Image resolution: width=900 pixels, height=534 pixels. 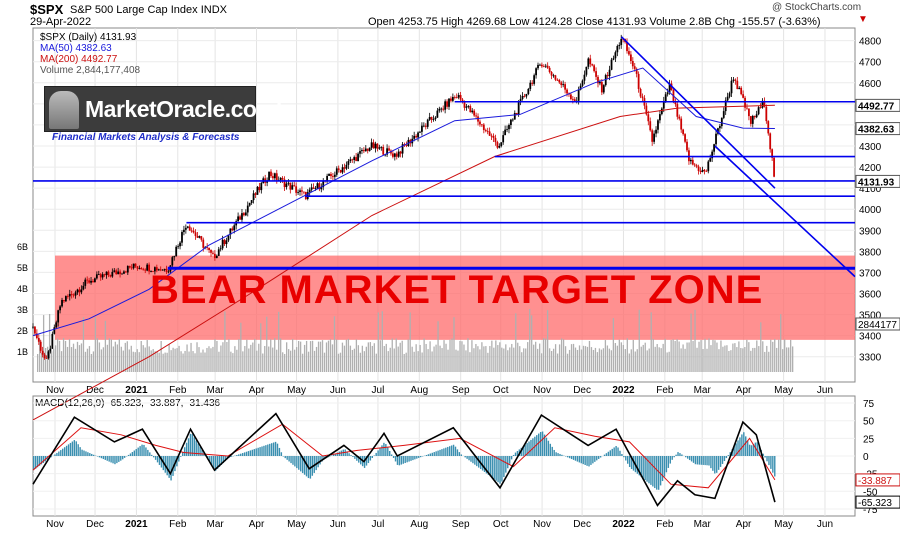 What do you see at coordinates (136, 524) in the screenshot?
I see `macd-x-tick-label: 2021` at bounding box center [136, 524].